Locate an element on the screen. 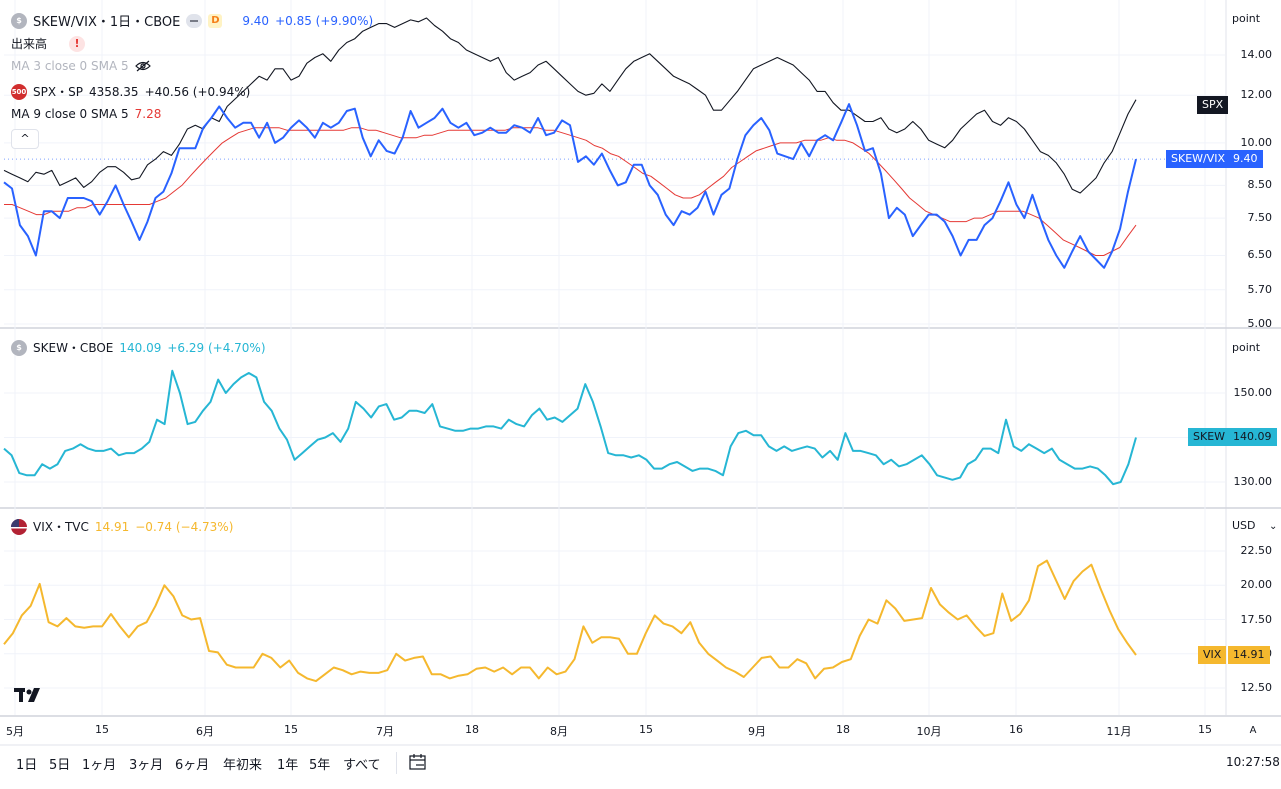  collapse-legend-button: ^ is located at coordinates (25, 139).